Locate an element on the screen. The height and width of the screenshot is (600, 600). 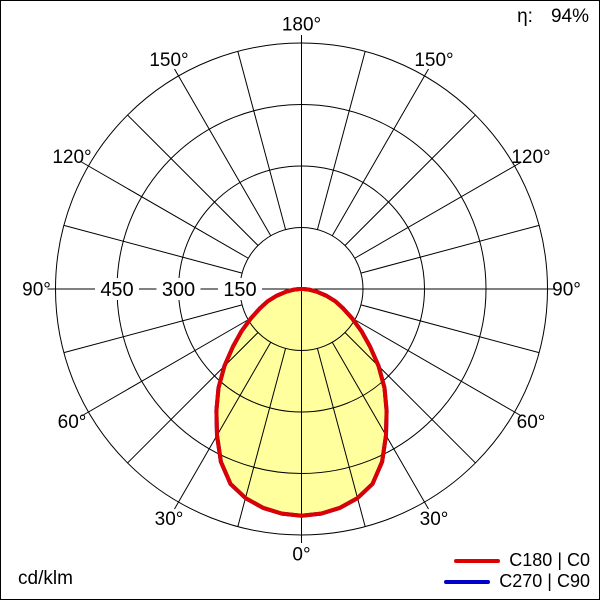
efficiency-readout: η: 94% is located at coordinates (553, 17).